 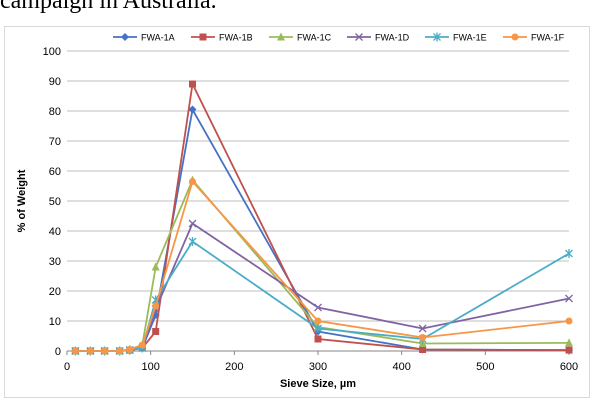 What do you see at coordinates (55, 112) in the screenshot?
I see `y-tick-label: 80` at bounding box center [55, 112].